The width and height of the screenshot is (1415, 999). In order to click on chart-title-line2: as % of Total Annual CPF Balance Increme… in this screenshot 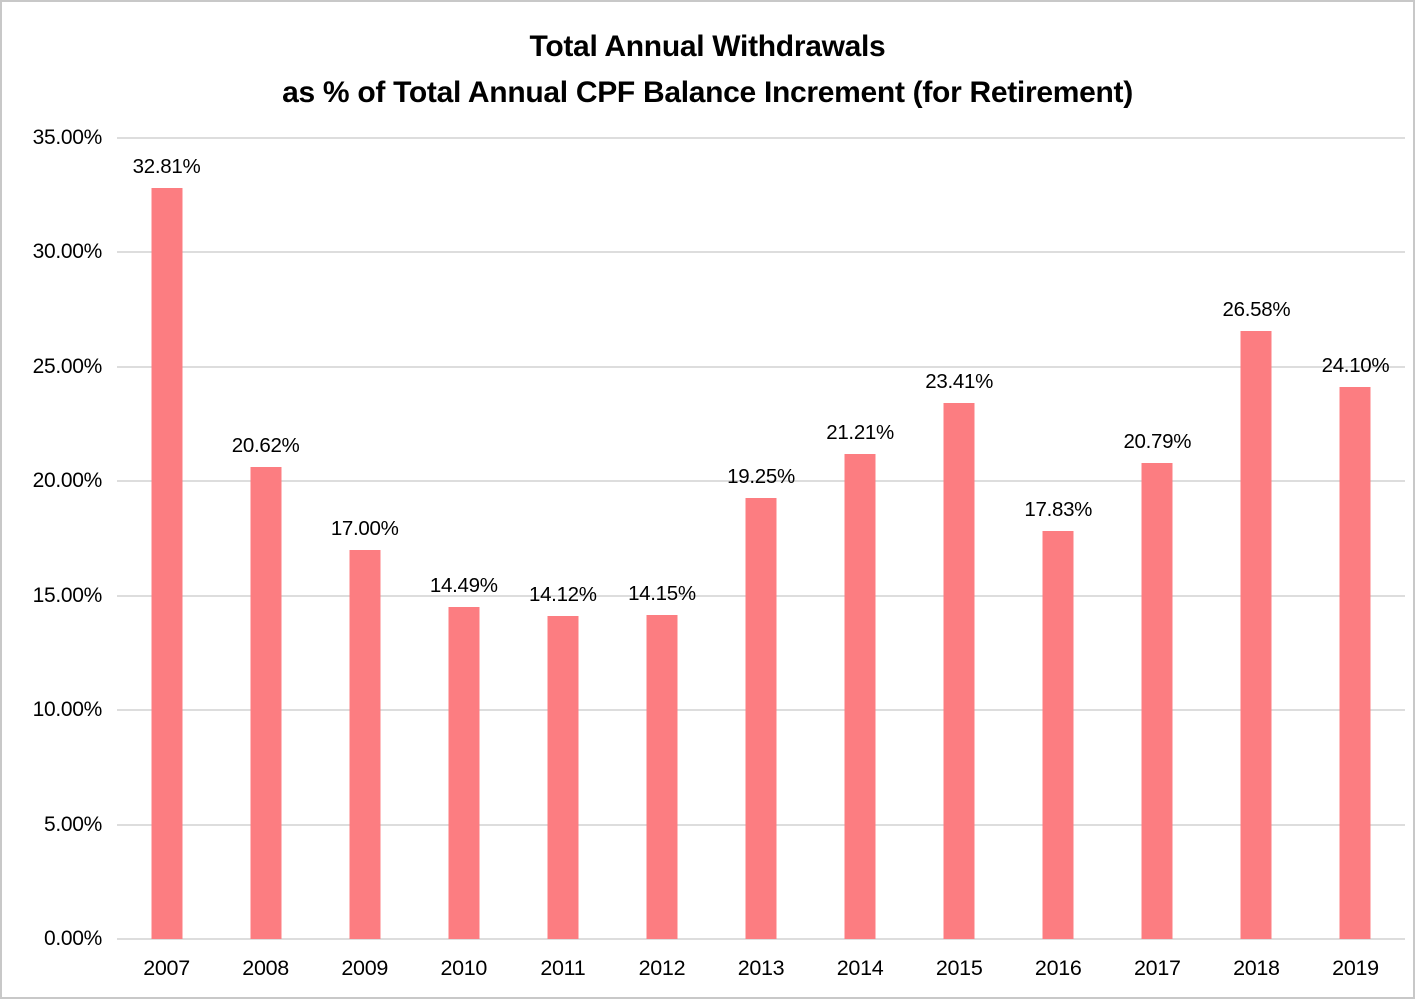, I will do `click(707, 92)`.